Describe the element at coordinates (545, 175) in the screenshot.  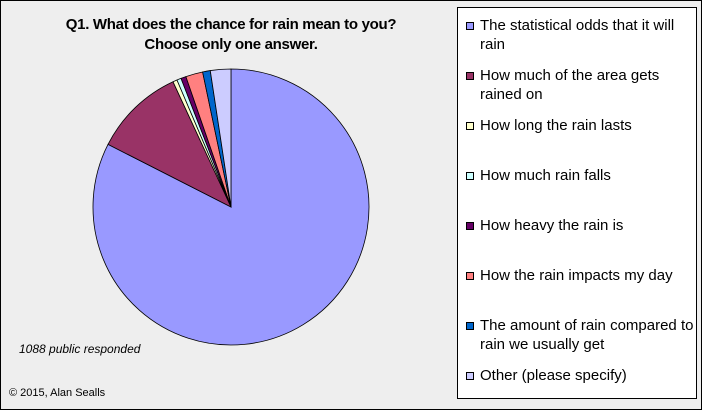
I see `legend-label: How much rain falls` at that location.